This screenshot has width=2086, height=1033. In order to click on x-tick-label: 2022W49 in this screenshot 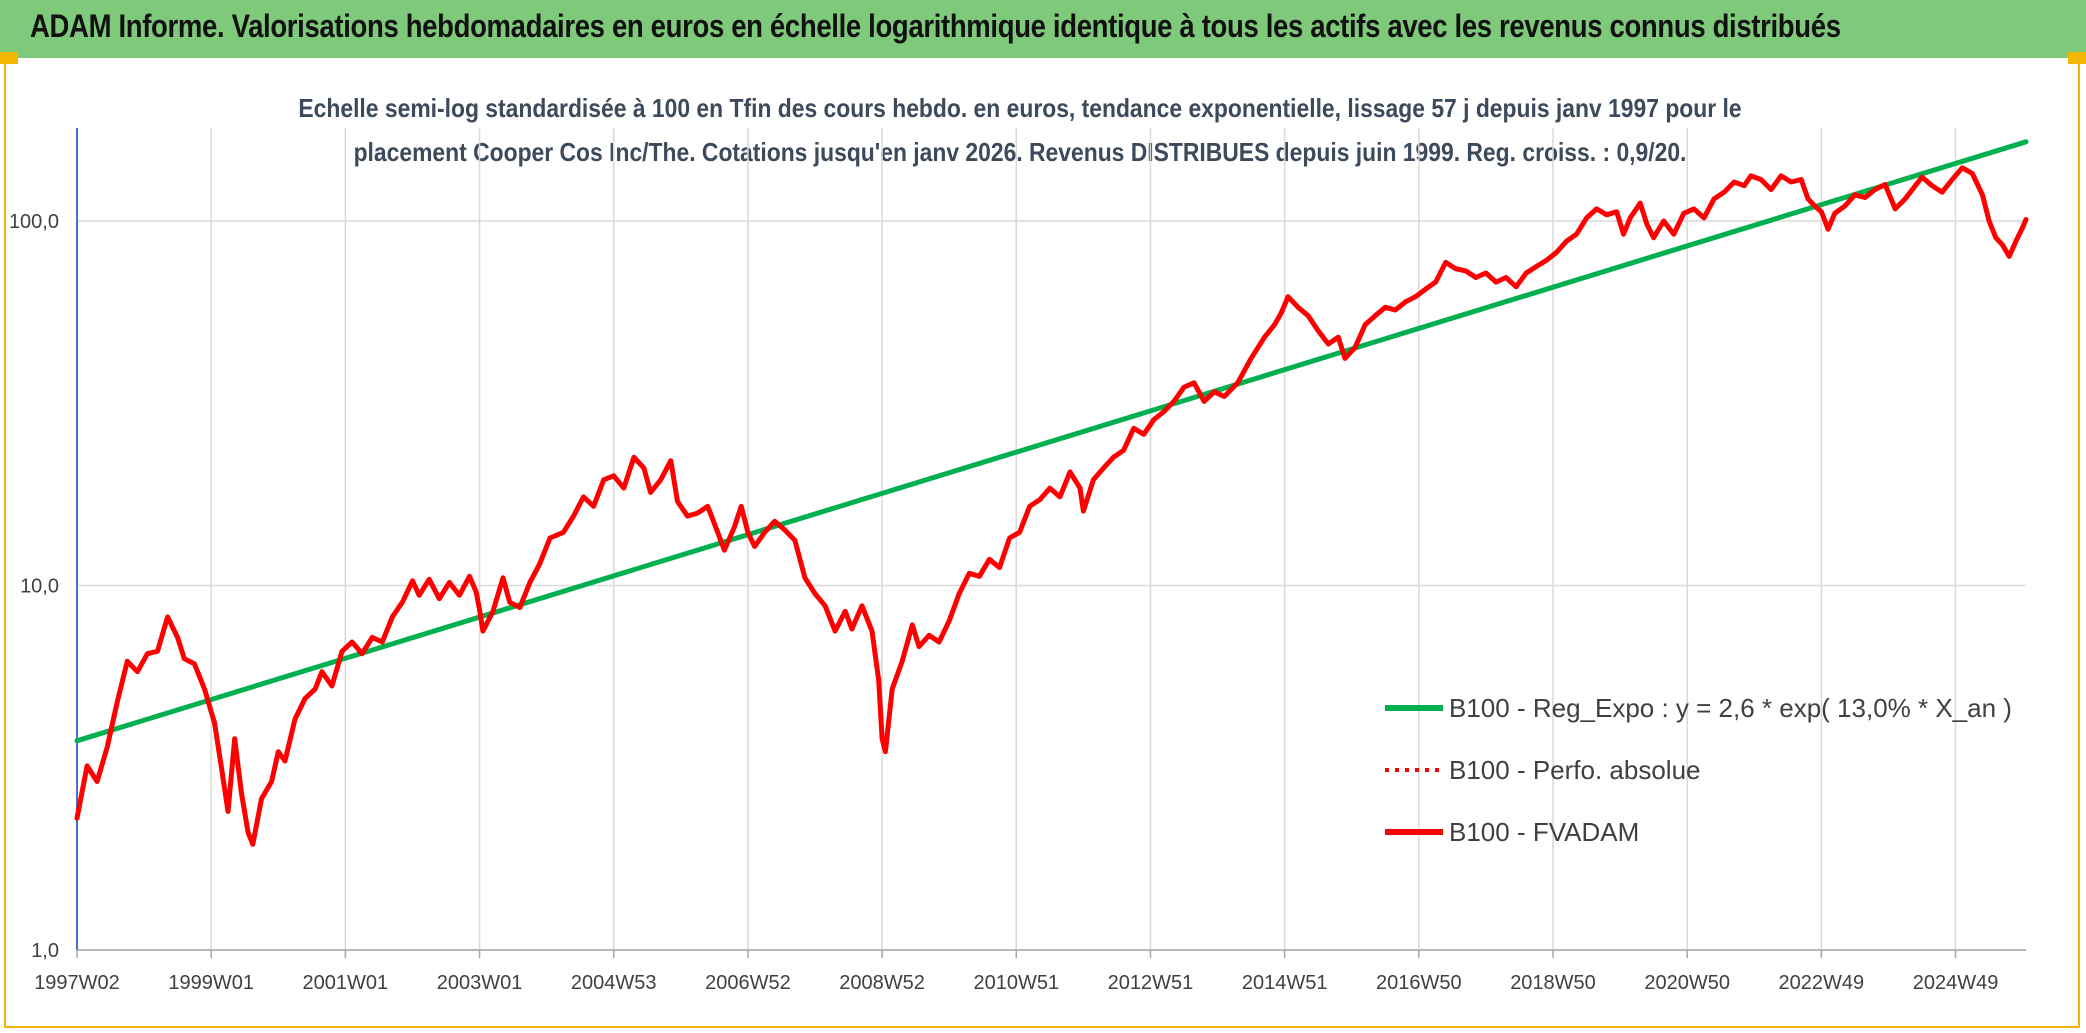, I will do `click(1822, 983)`.